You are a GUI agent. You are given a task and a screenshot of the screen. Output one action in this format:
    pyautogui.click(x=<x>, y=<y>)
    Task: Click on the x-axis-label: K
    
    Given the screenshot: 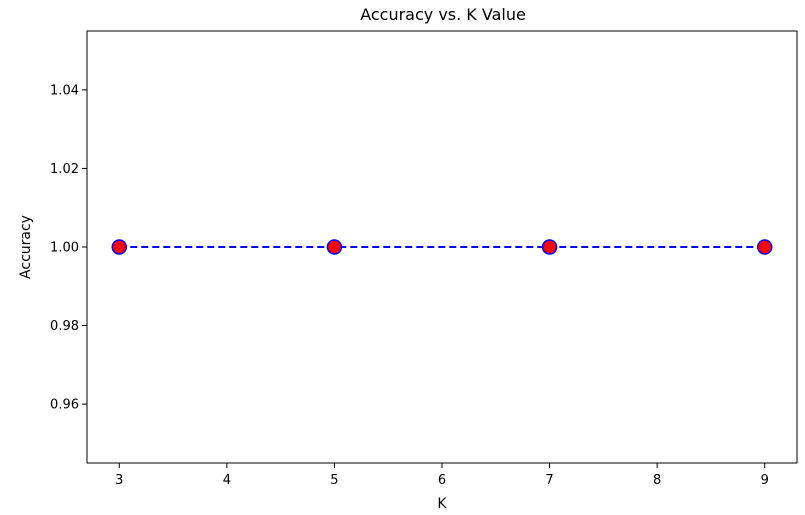 What is the action you would take?
    pyautogui.click(x=442, y=504)
    